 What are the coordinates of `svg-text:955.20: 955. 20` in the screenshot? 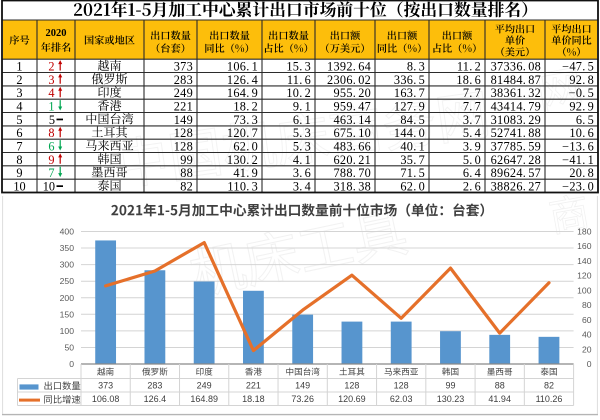 It's located at (352, 93).